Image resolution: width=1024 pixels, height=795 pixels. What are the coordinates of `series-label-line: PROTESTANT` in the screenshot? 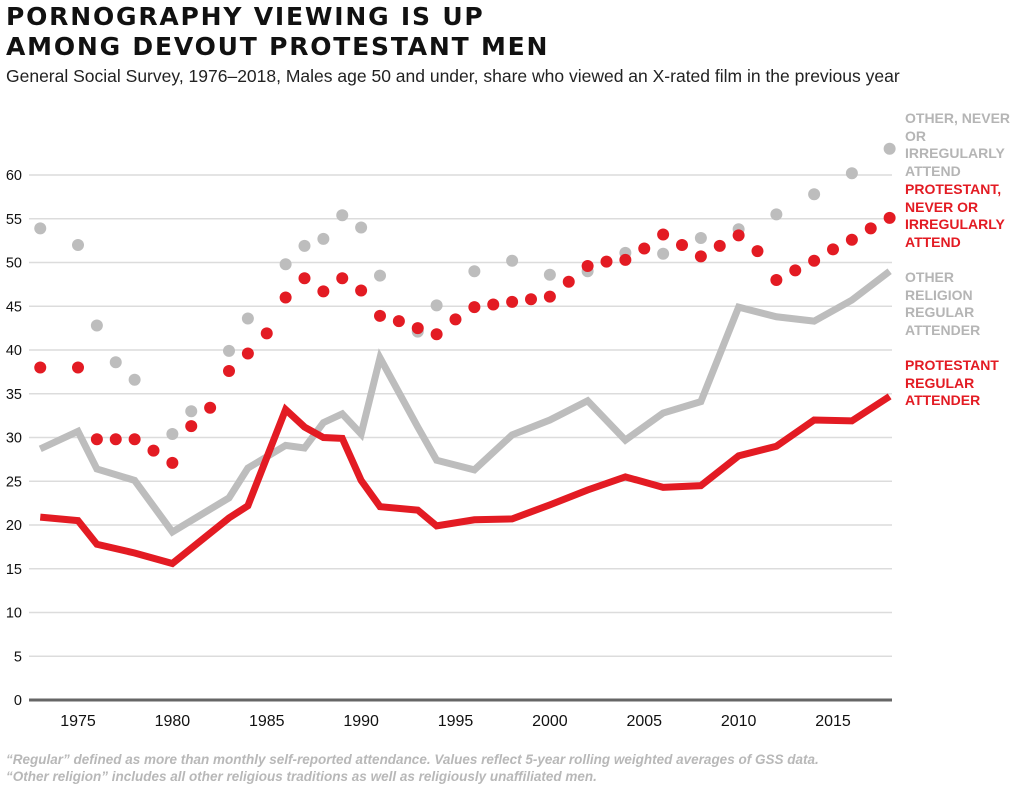 It's located at (952, 365).